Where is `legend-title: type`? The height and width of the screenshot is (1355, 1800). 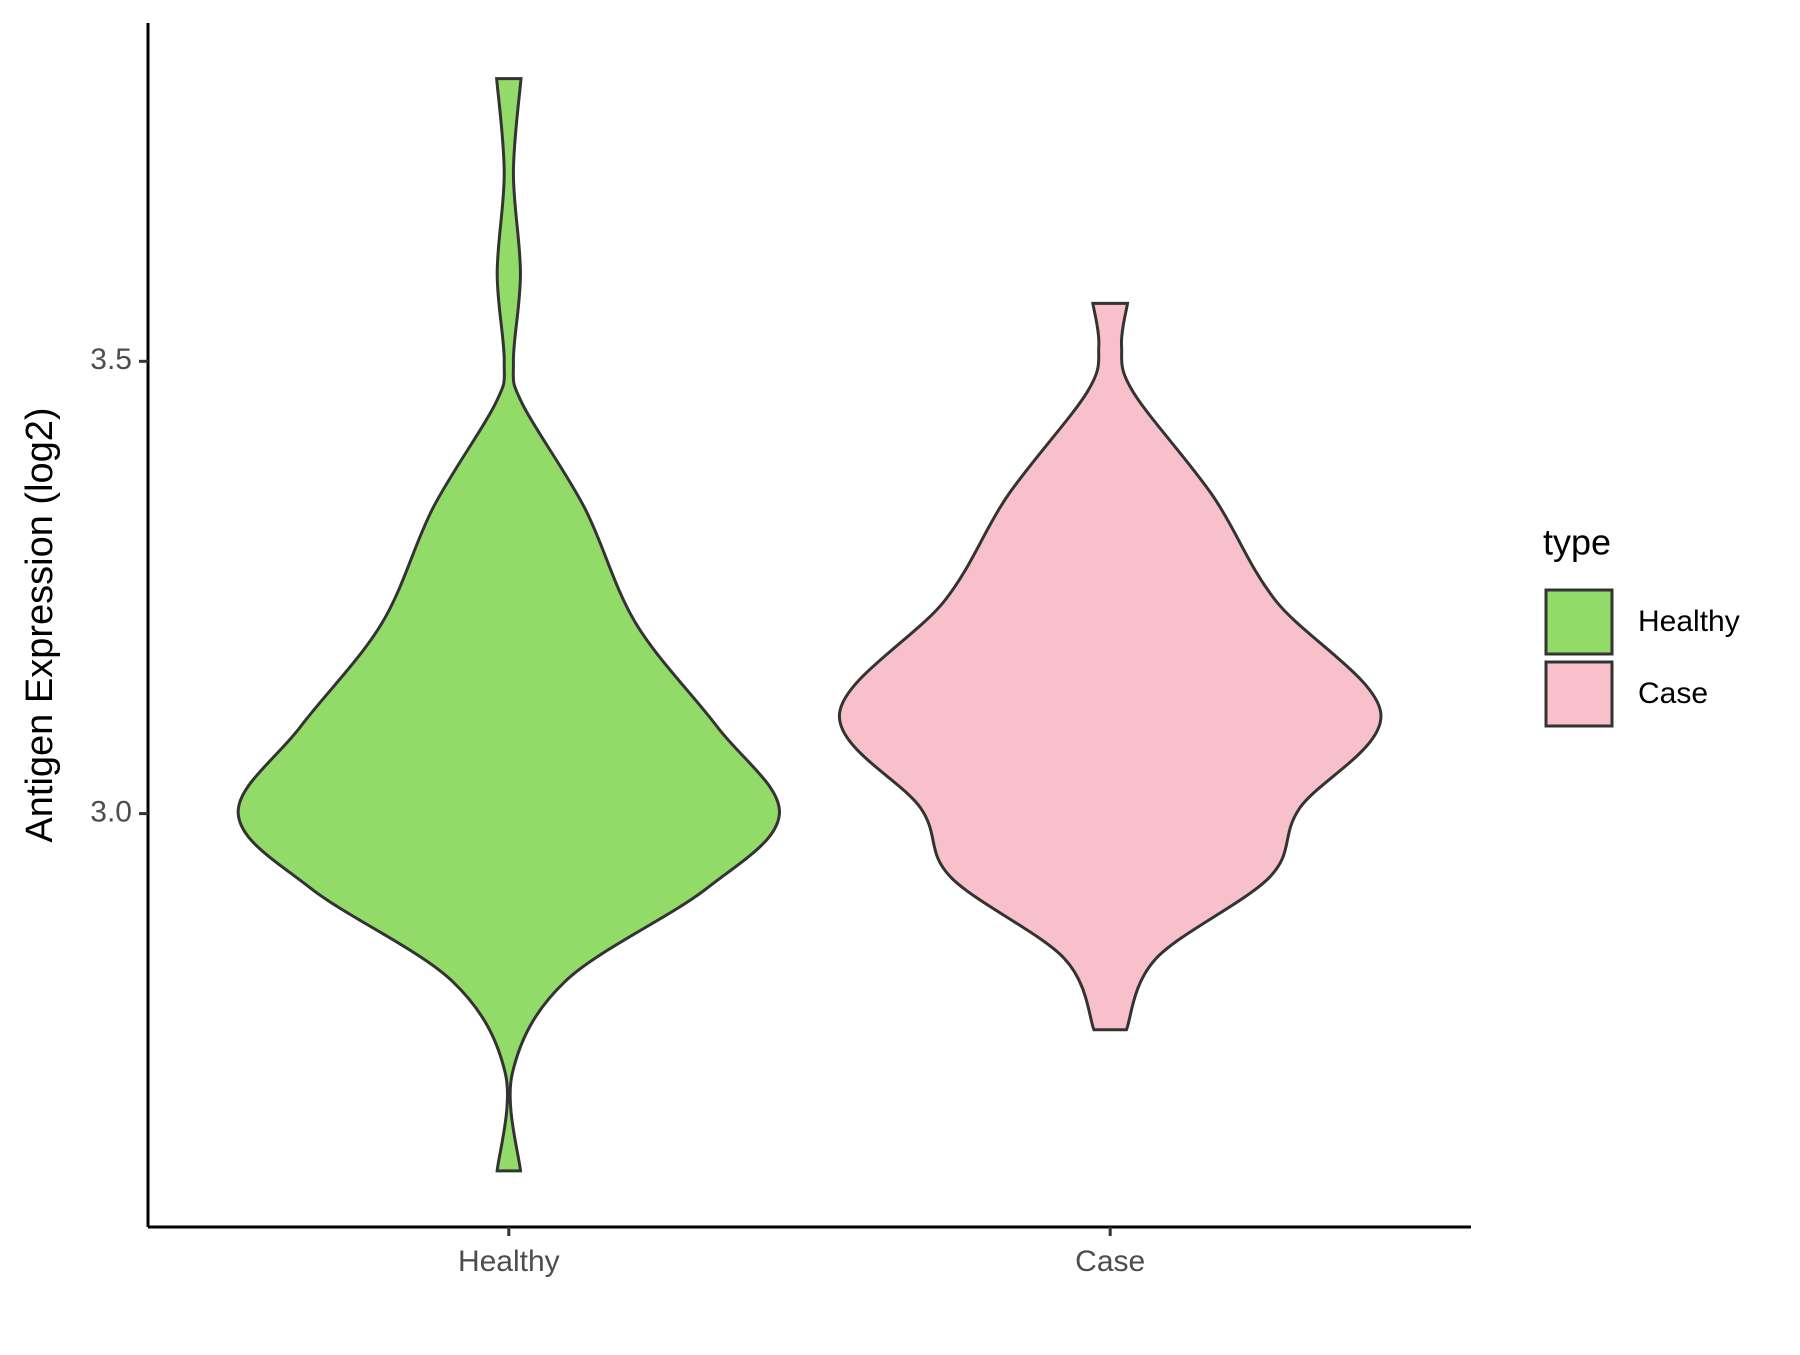 legend-title: type is located at coordinates (1577, 542).